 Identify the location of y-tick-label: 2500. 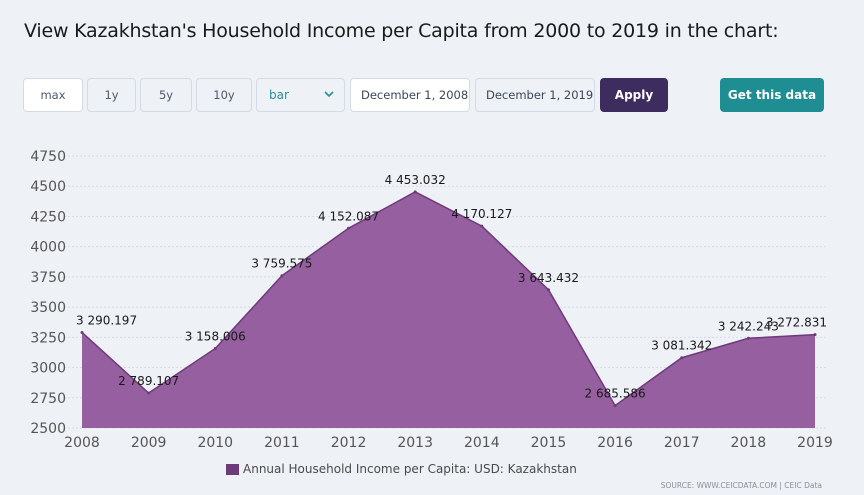
(48, 429).